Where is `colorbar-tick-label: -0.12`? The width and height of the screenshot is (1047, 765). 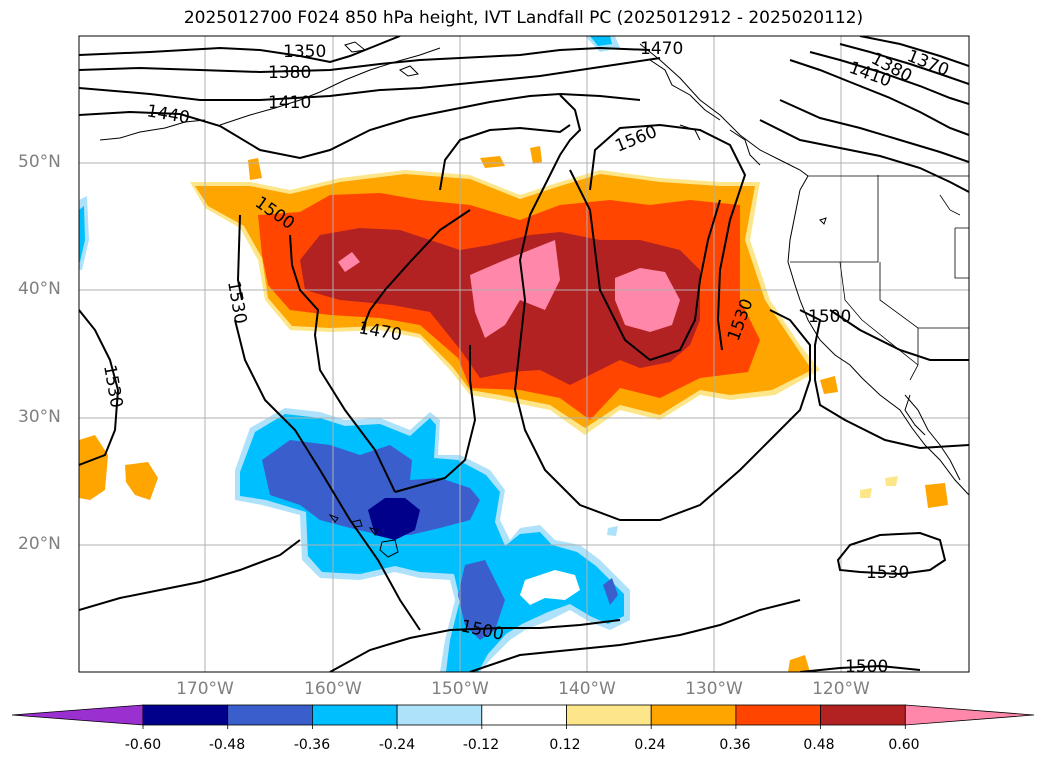
colorbar-tick-label: -0.12 is located at coordinates (481, 745).